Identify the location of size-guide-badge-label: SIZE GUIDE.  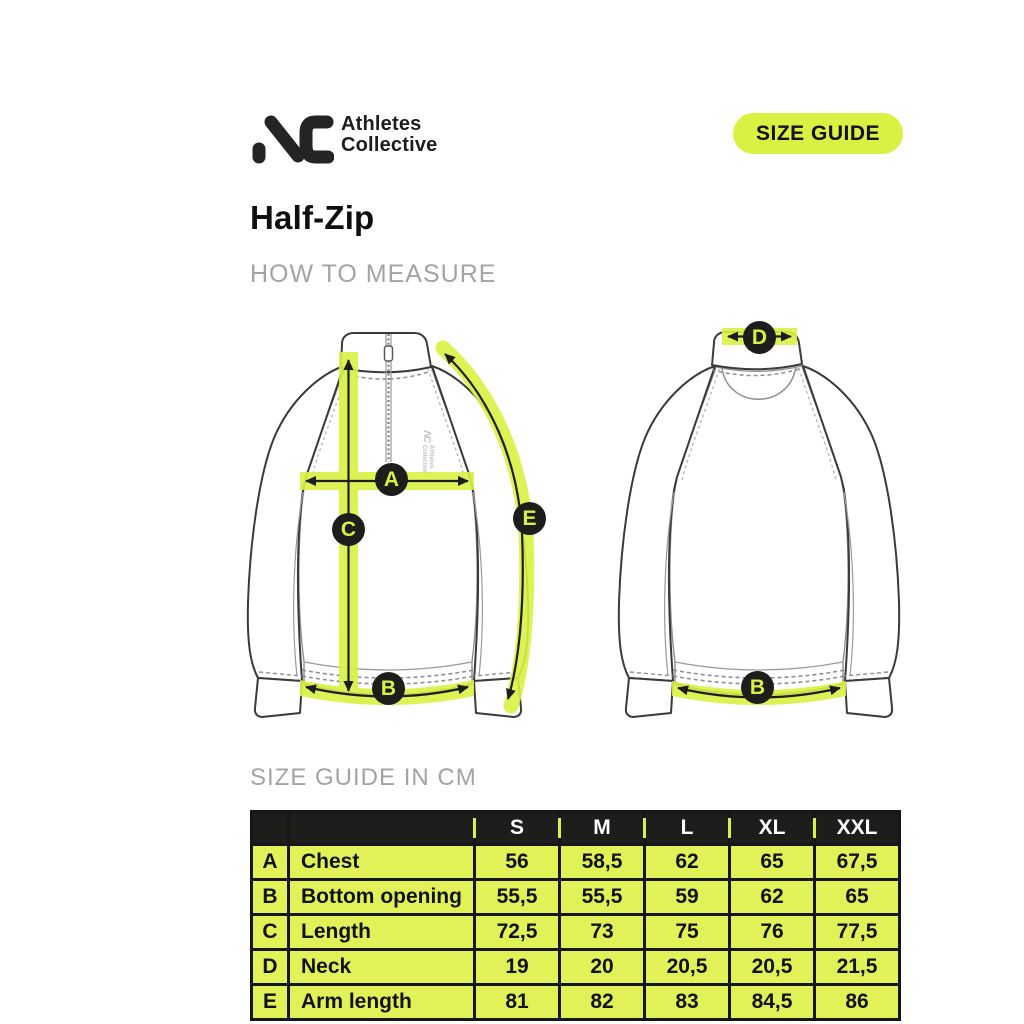
(818, 133).